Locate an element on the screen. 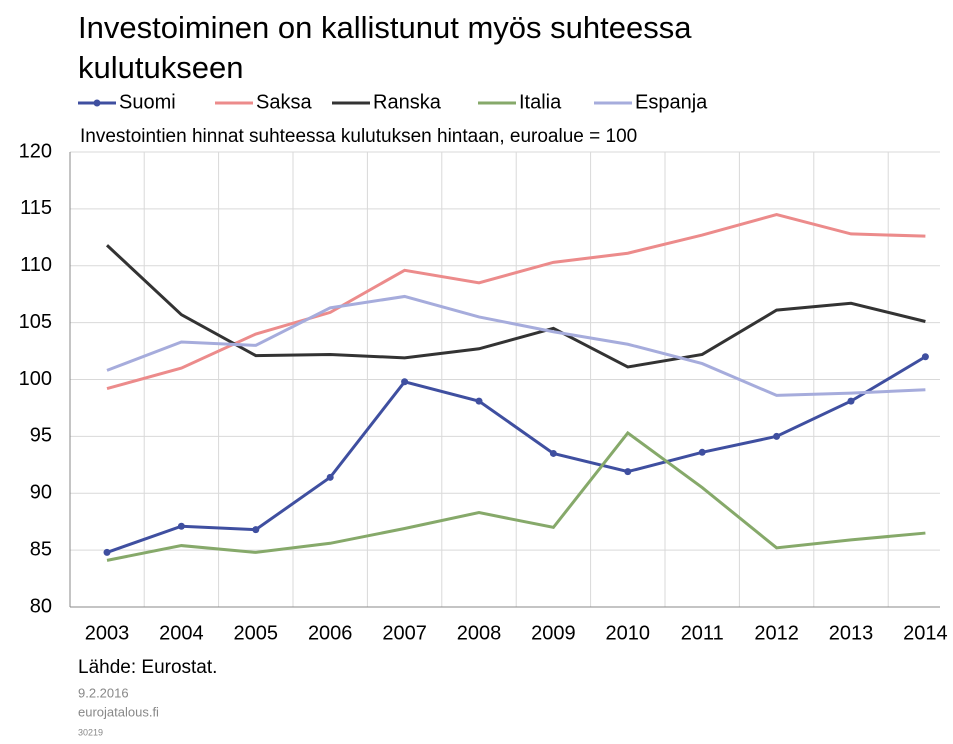  x-tick-label: 2014 is located at coordinates (925, 633).